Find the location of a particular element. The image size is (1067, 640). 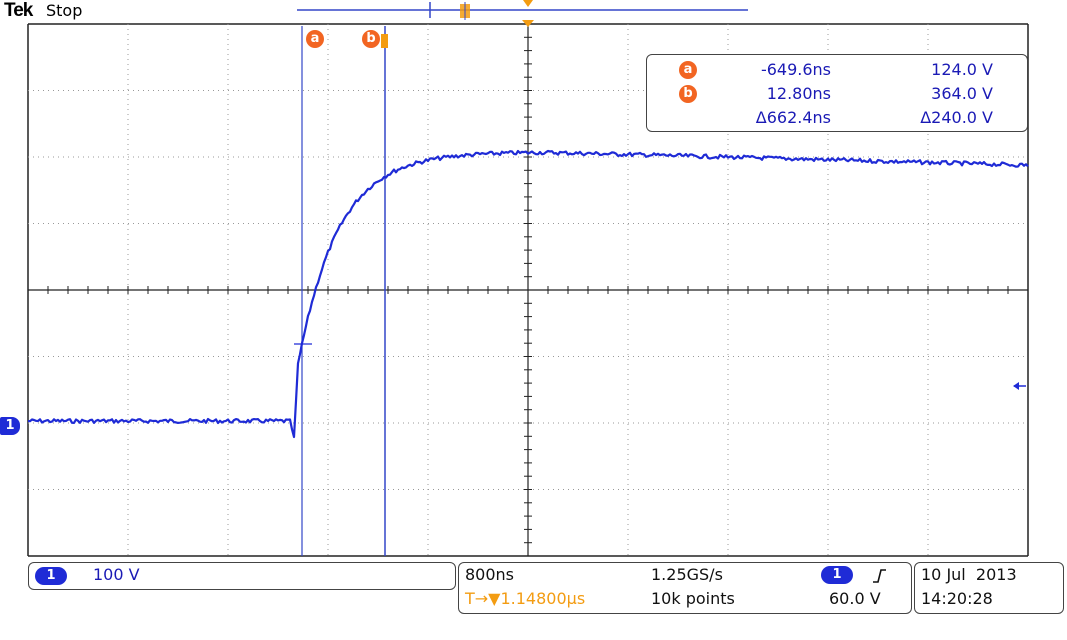

trigger-position-readout: T→▼1.14800µs is located at coordinates (525, 598).